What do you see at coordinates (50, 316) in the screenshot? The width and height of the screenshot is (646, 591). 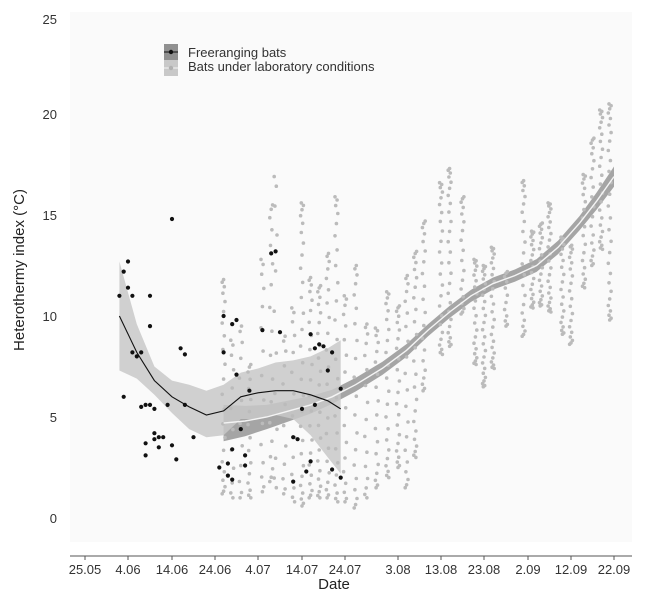 I see `y-tick-label: 10` at bounding box center [50, 316].